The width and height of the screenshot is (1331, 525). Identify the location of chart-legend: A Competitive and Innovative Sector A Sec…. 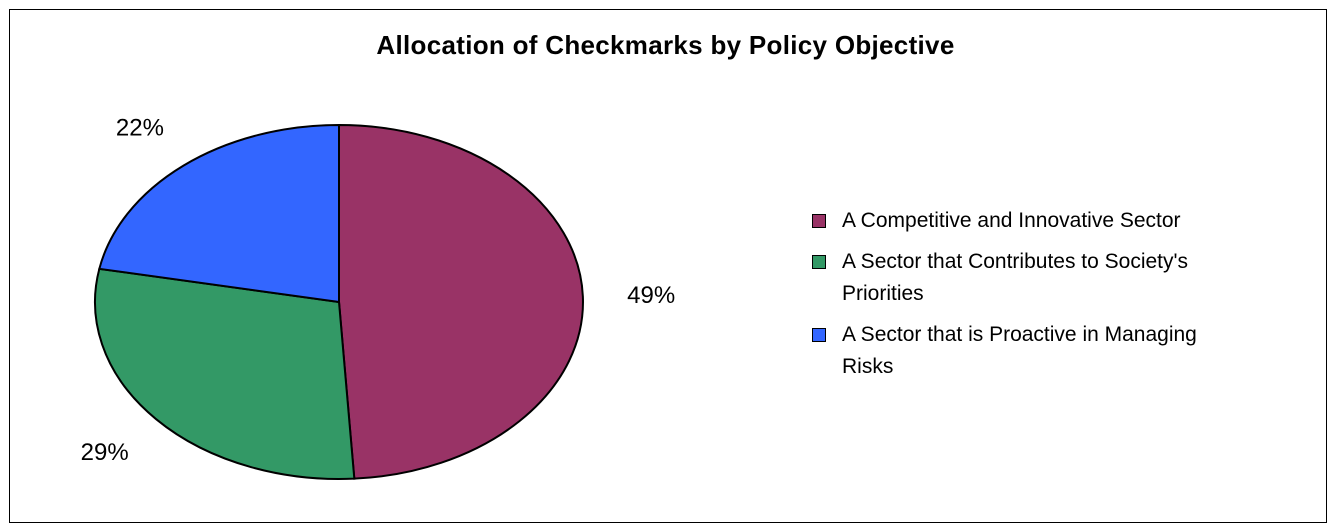
(1022, 298).